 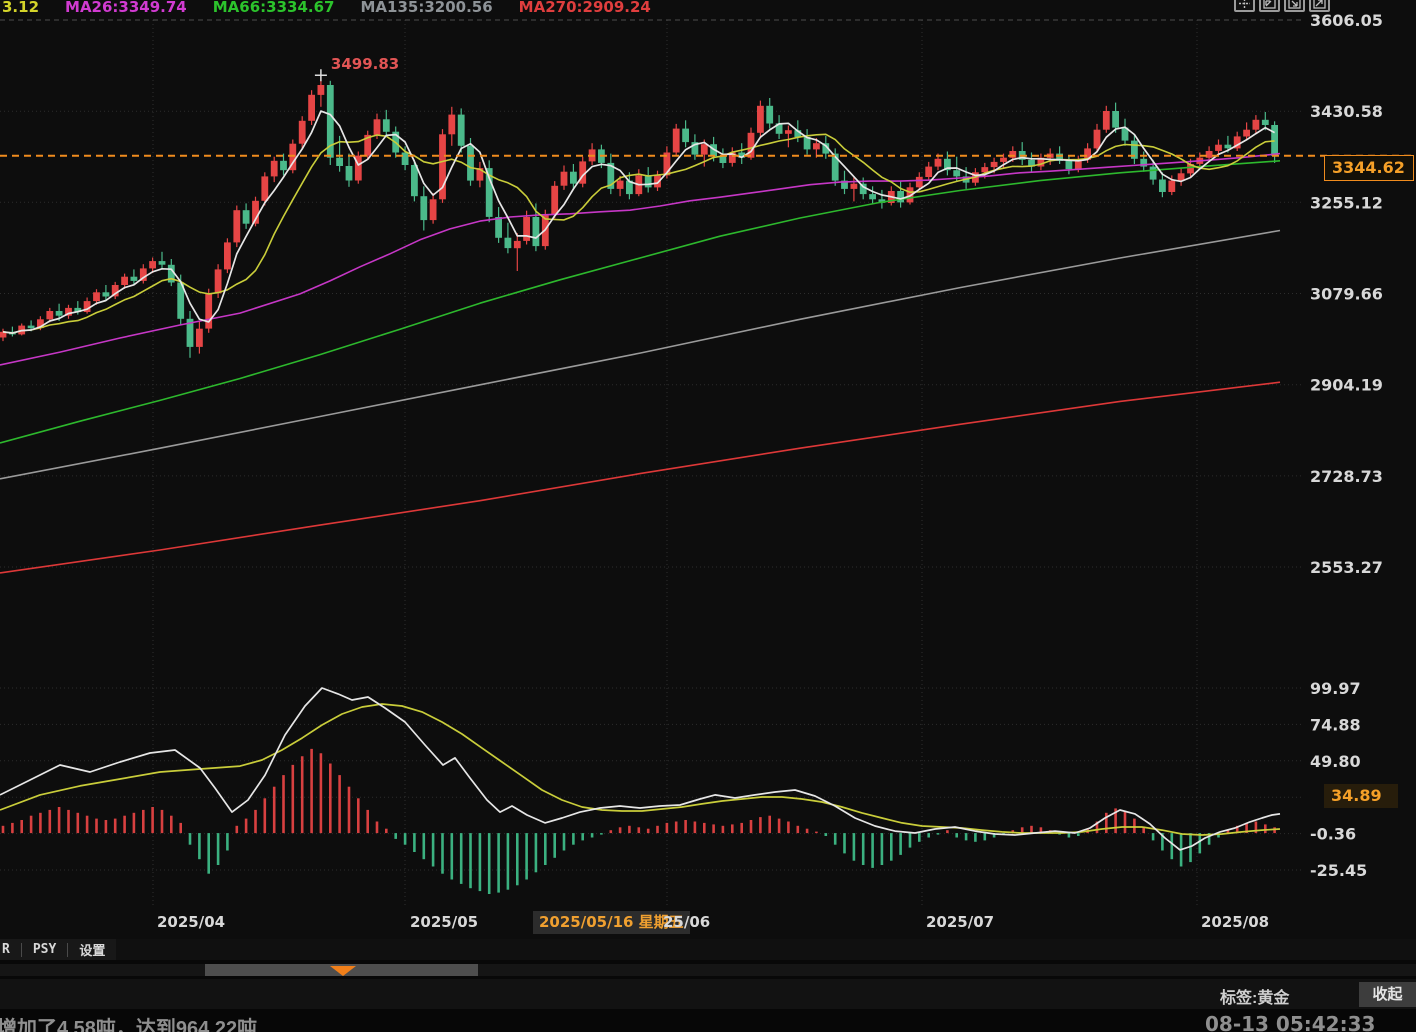 I want to click on price-axis-label: 2904.19, so click(x=1346, y=385).